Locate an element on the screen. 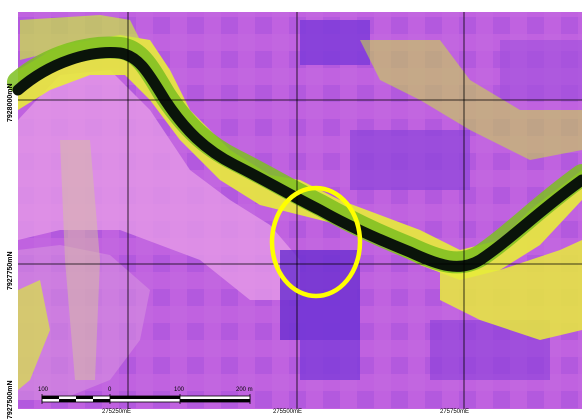 This screenshot has height=419, width=582. easting-label: 275500mE is located at coordinates (288, 412).